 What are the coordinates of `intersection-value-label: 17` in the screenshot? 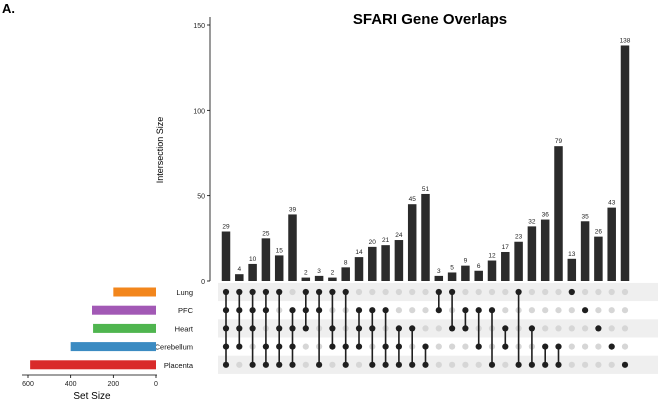 It's located at (506, 247).